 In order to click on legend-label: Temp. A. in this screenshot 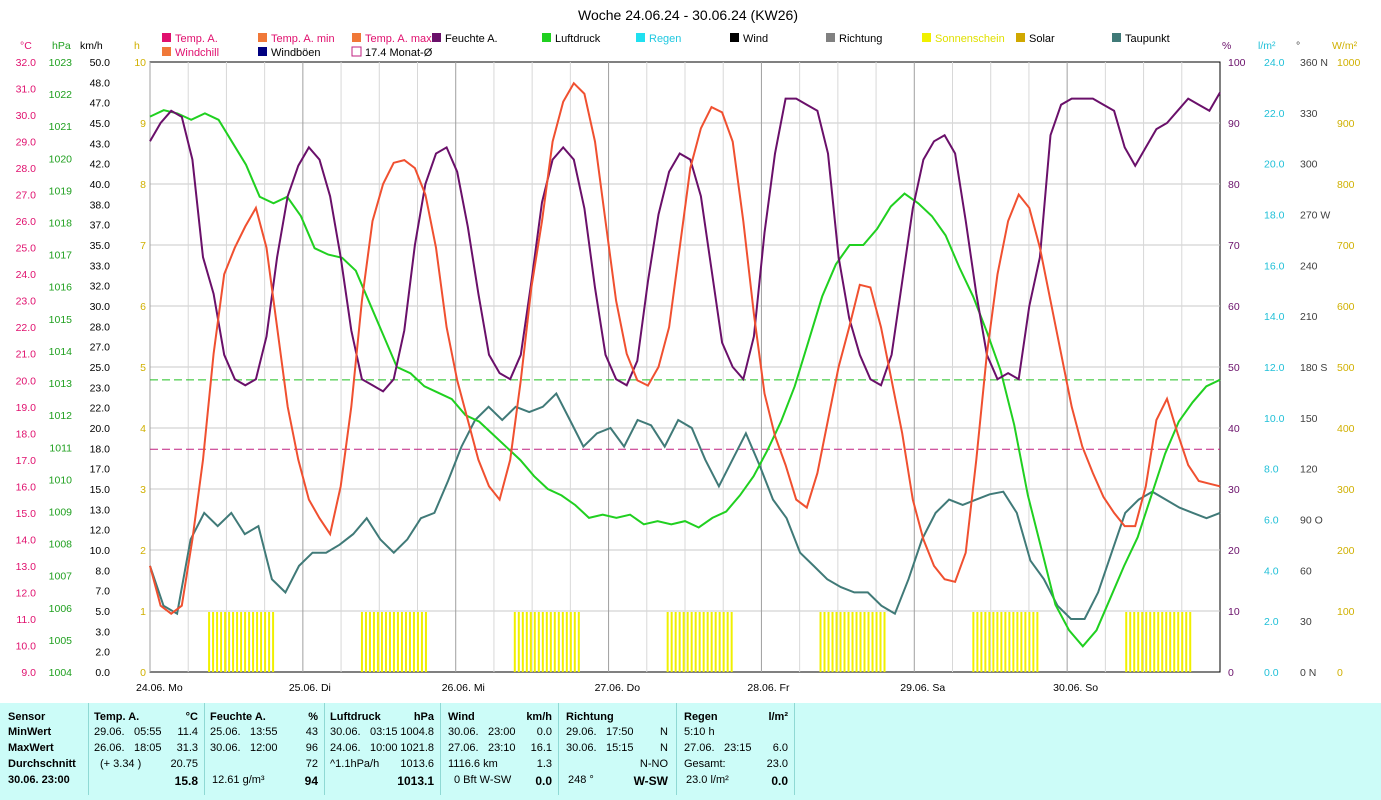, I will do `click(196, 39)`.